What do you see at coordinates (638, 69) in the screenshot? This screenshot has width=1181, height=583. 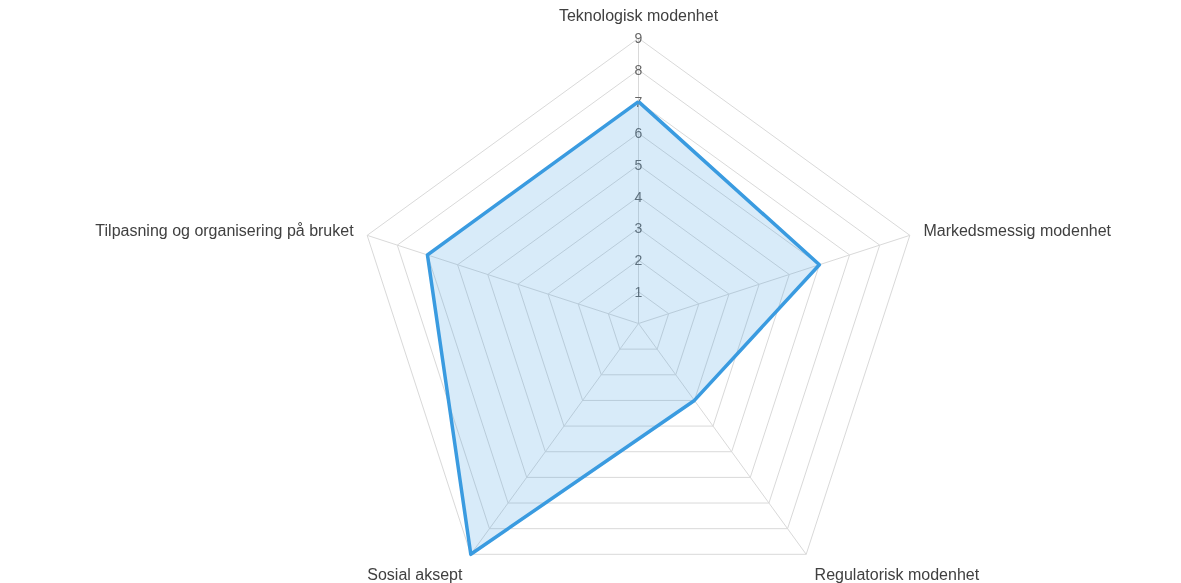 I see `y-tick-label: 8` at bounding box center [638, 69].